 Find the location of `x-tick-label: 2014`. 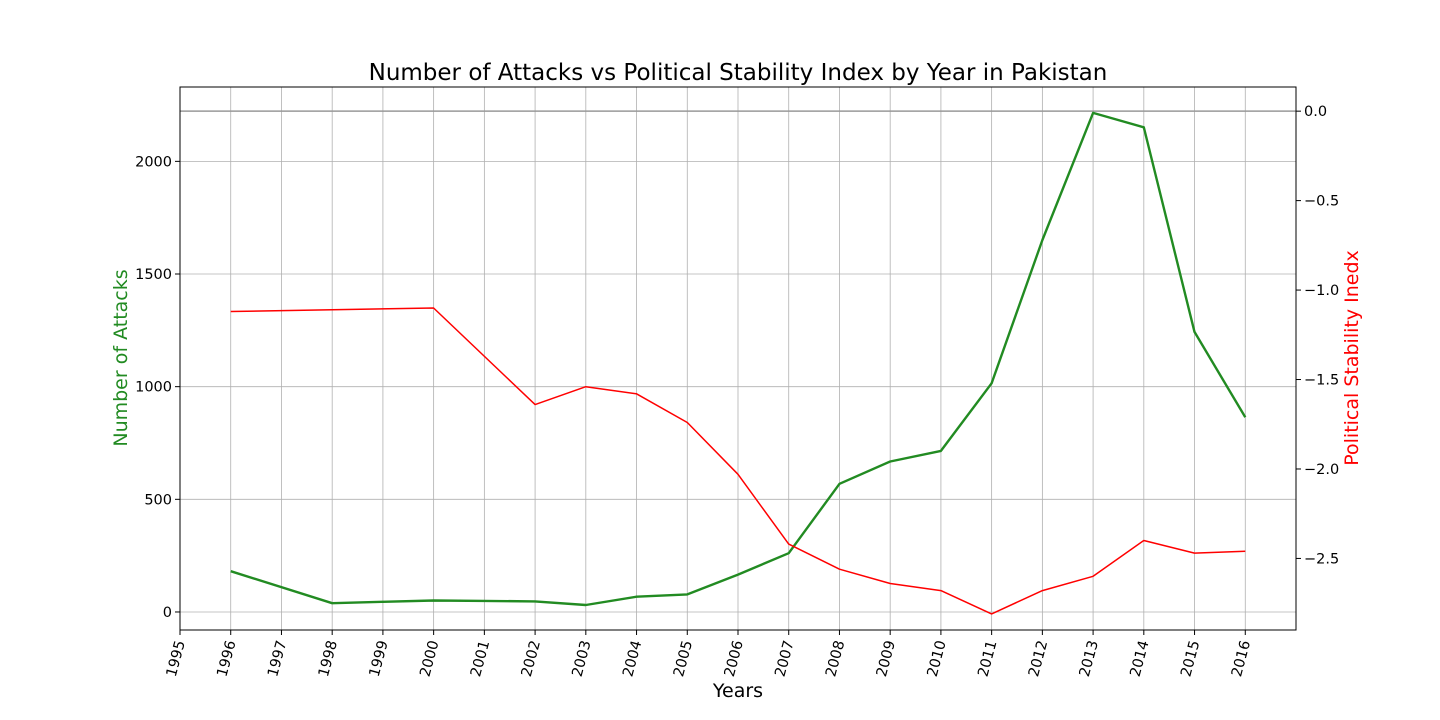

x-tick-label: 2014 is located at coordinates (1140, 659).